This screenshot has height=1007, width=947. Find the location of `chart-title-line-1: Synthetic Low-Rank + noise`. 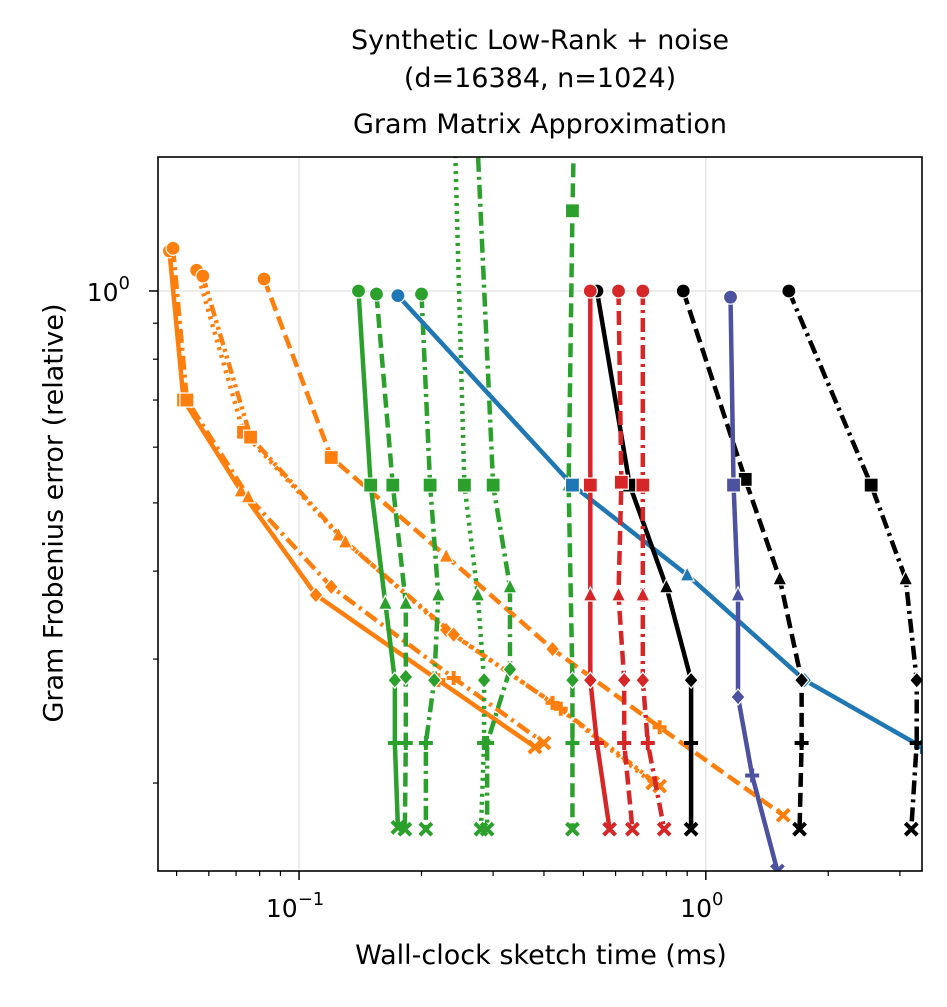

chart-title-line-1: Synthetic Low-Rank + noise is located at coordinates (540, 40).